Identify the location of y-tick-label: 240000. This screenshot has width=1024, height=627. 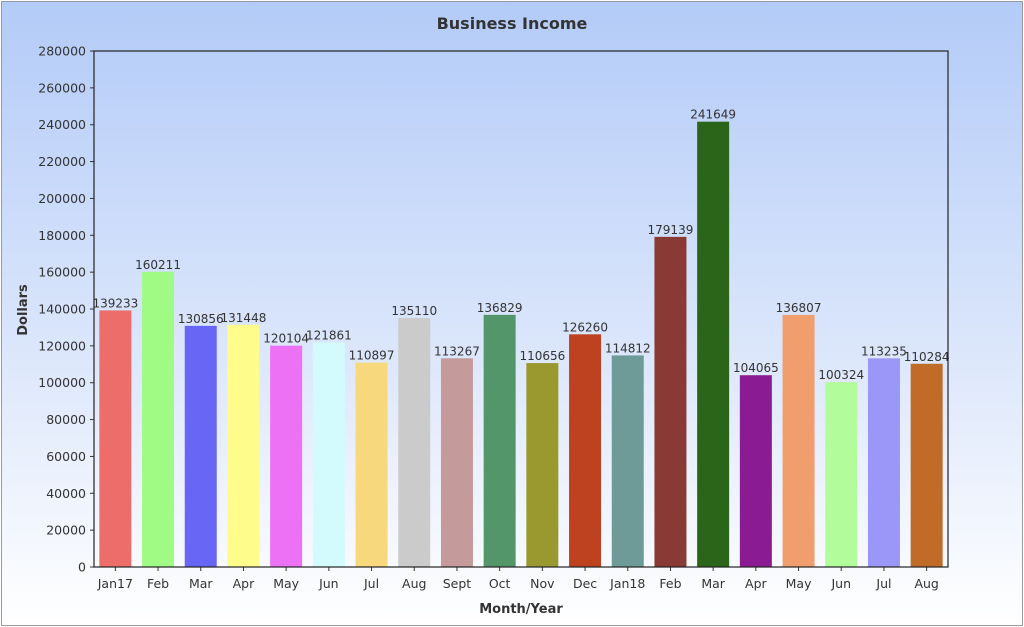
(62, 124).